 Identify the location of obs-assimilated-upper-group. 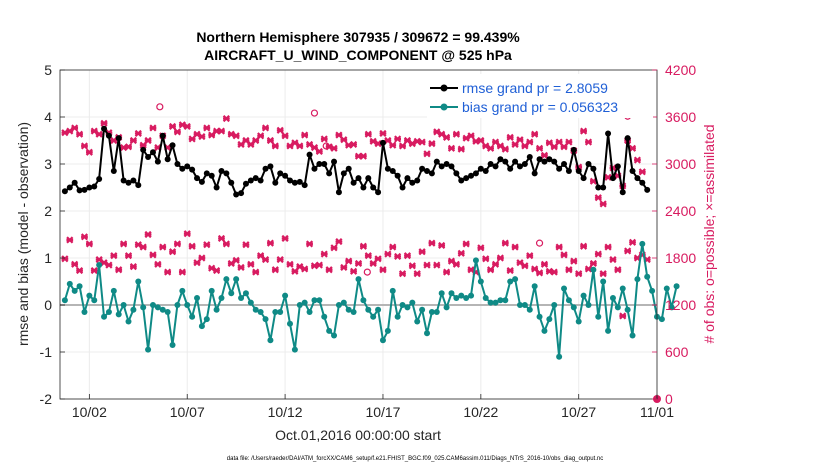
(353, 161).